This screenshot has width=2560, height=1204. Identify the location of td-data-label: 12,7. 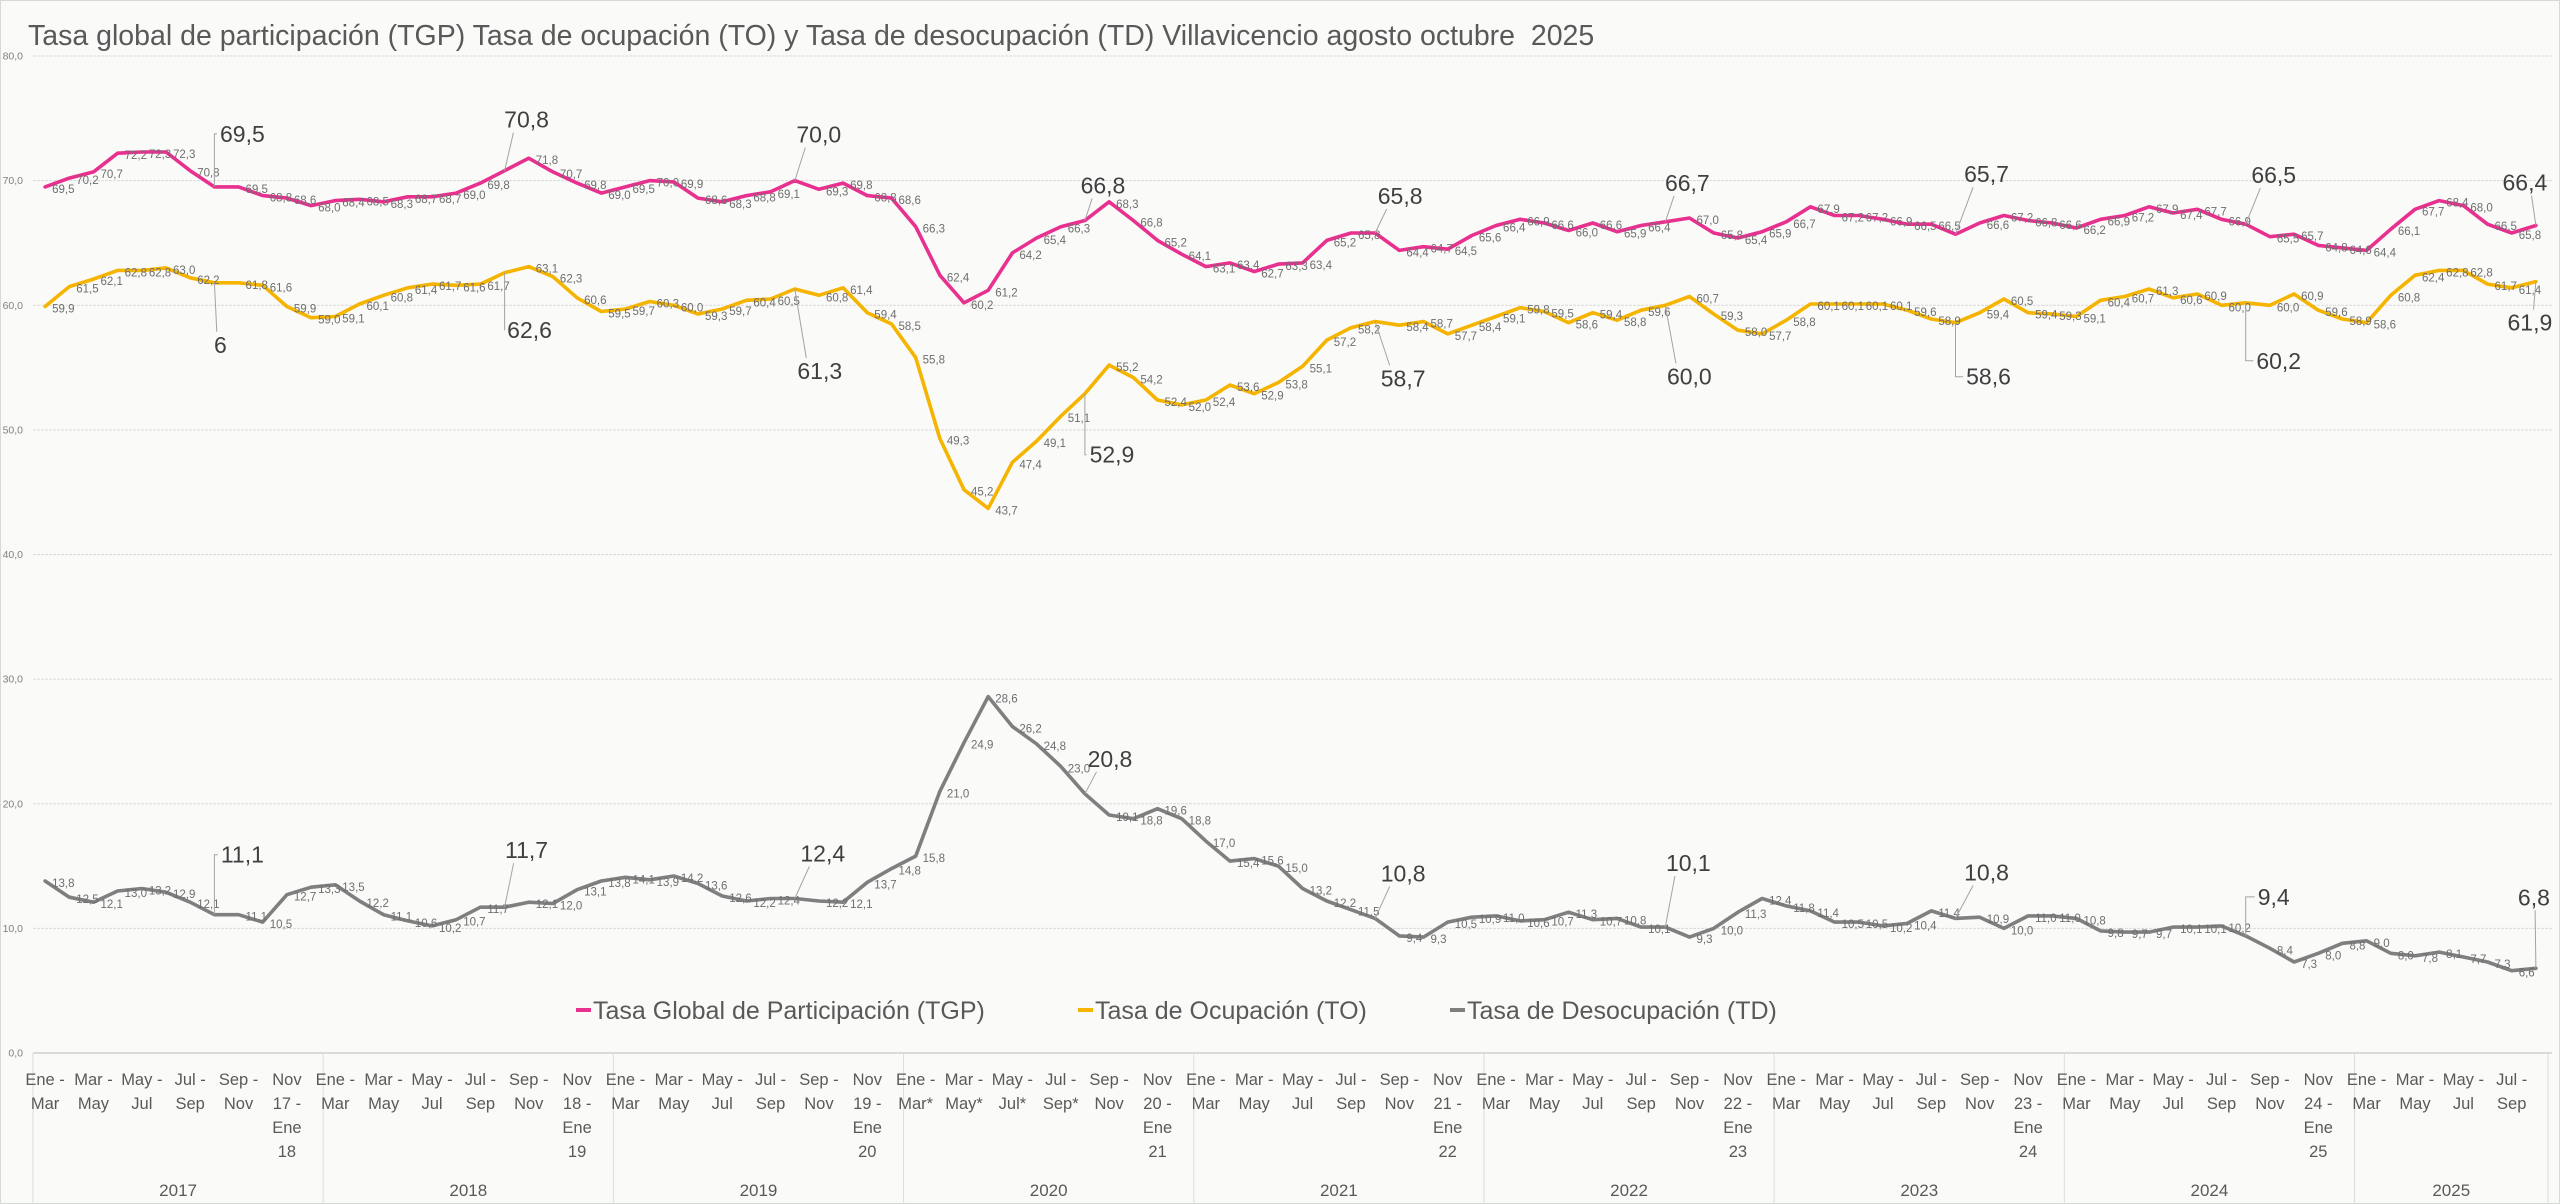
(305, 898).